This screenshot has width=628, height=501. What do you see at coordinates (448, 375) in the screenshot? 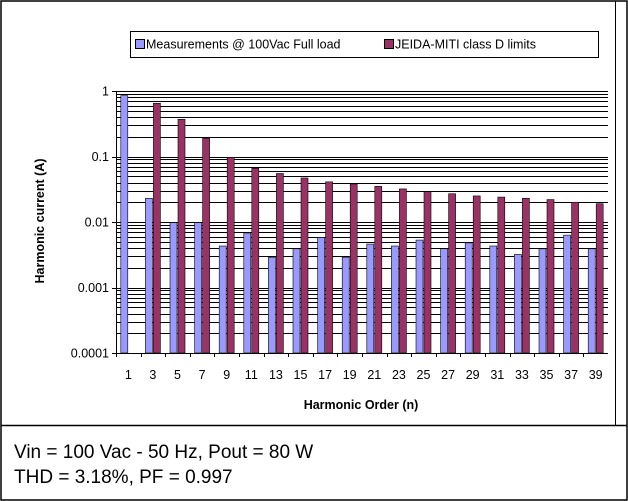
I see `x-tick-label: 27` at bounding box center [448, 375].